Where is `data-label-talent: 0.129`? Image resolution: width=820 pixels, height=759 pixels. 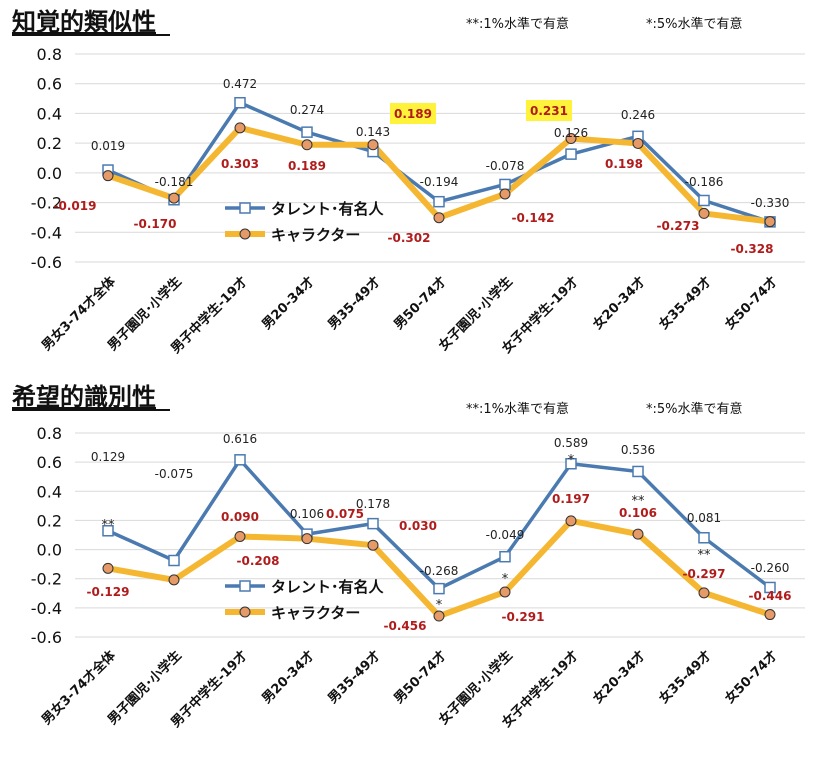
data-label-talent: 0.129 is located at coordinates (108, 457).